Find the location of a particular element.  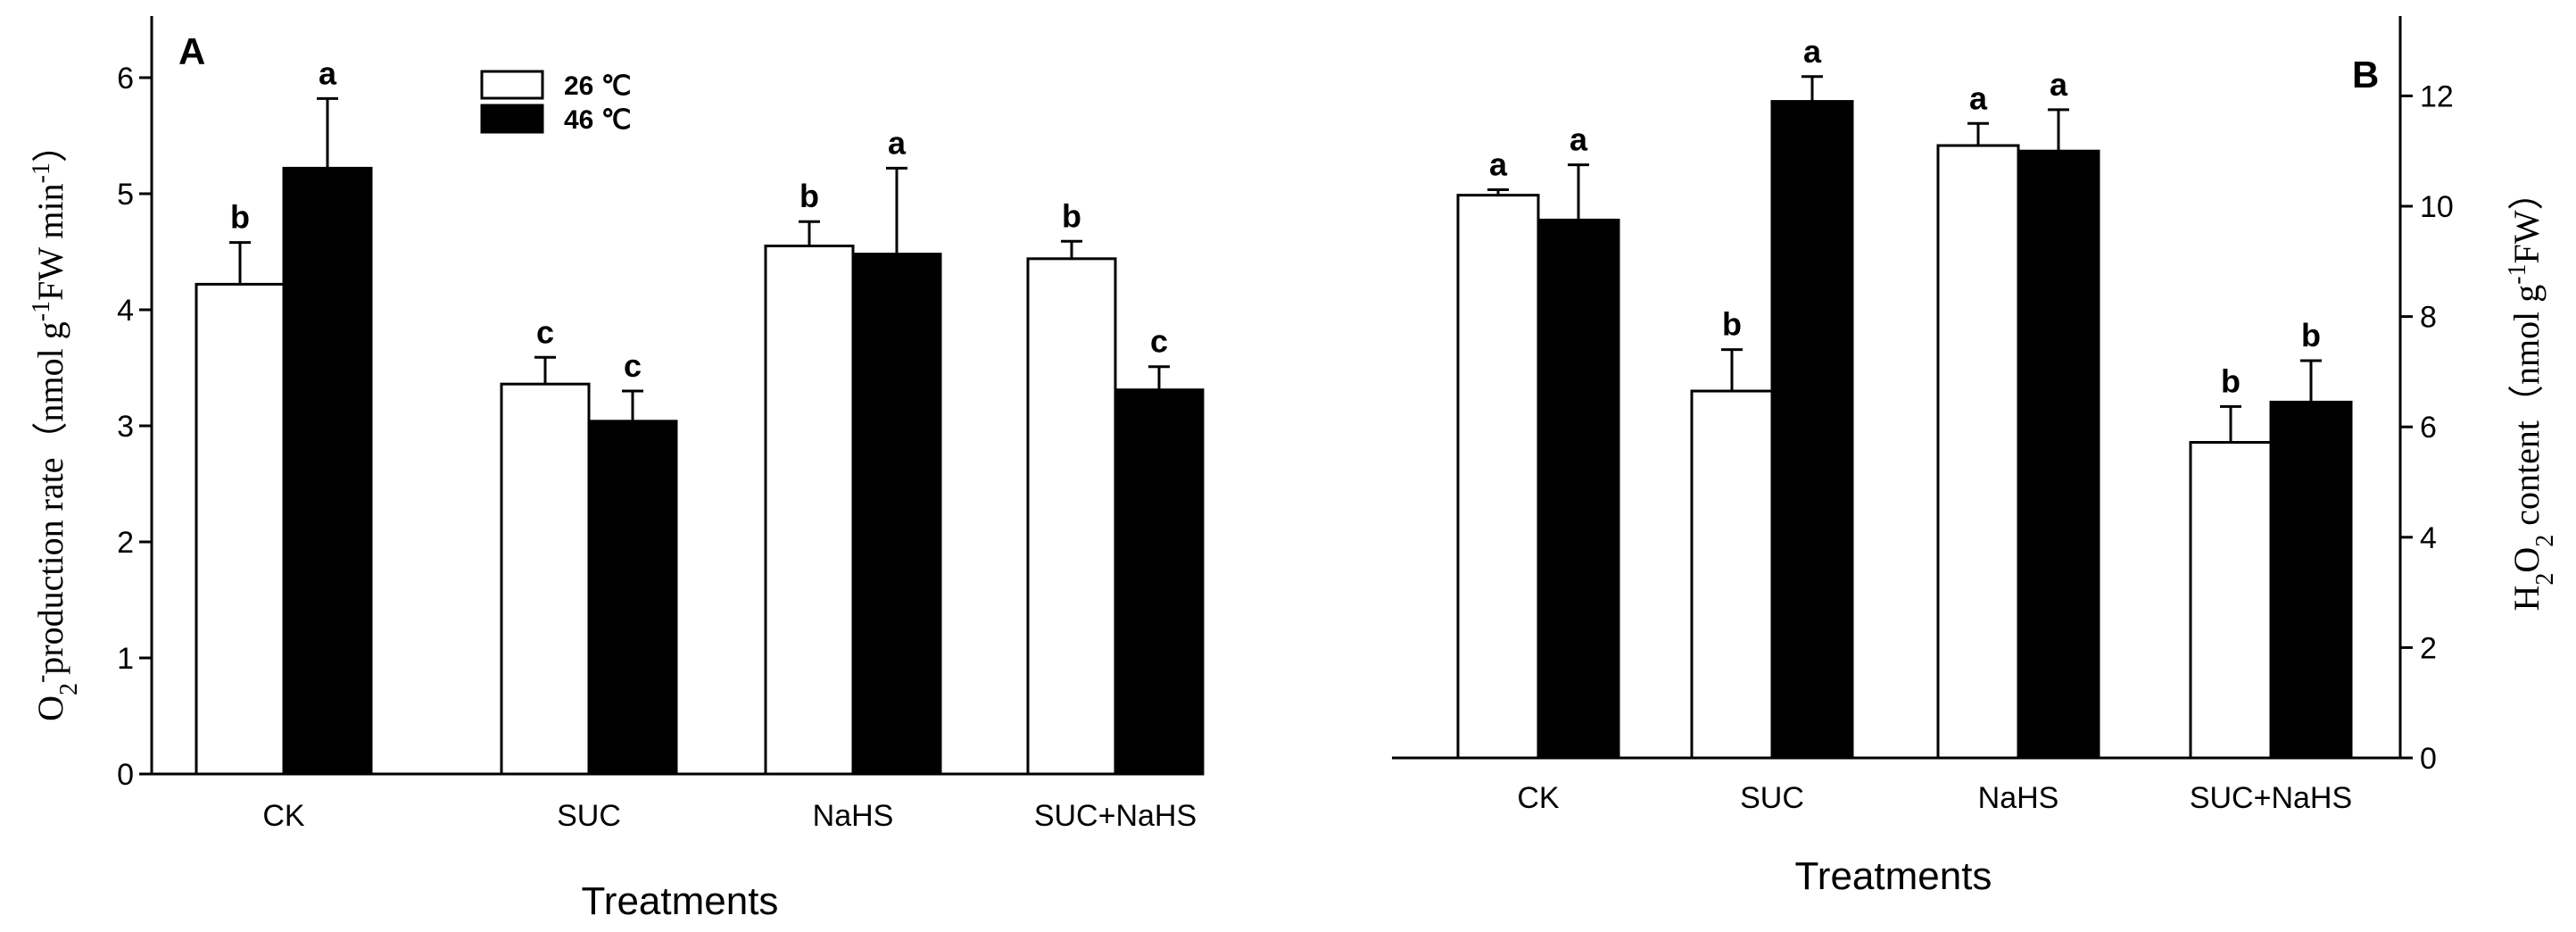

panel-a-x-tick-label: CK is located at coordinates (283, 816).